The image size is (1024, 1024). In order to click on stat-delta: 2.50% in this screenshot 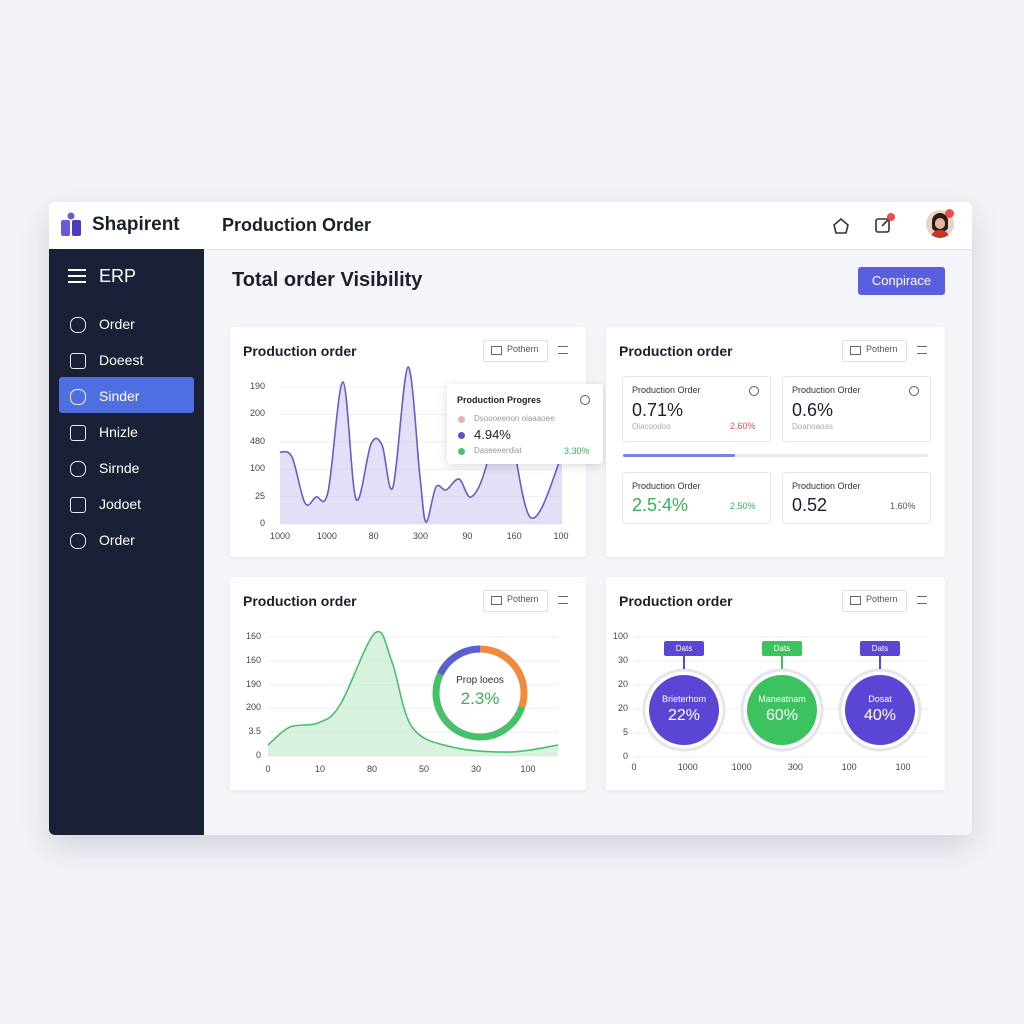, I will do `click(743, 506)`.